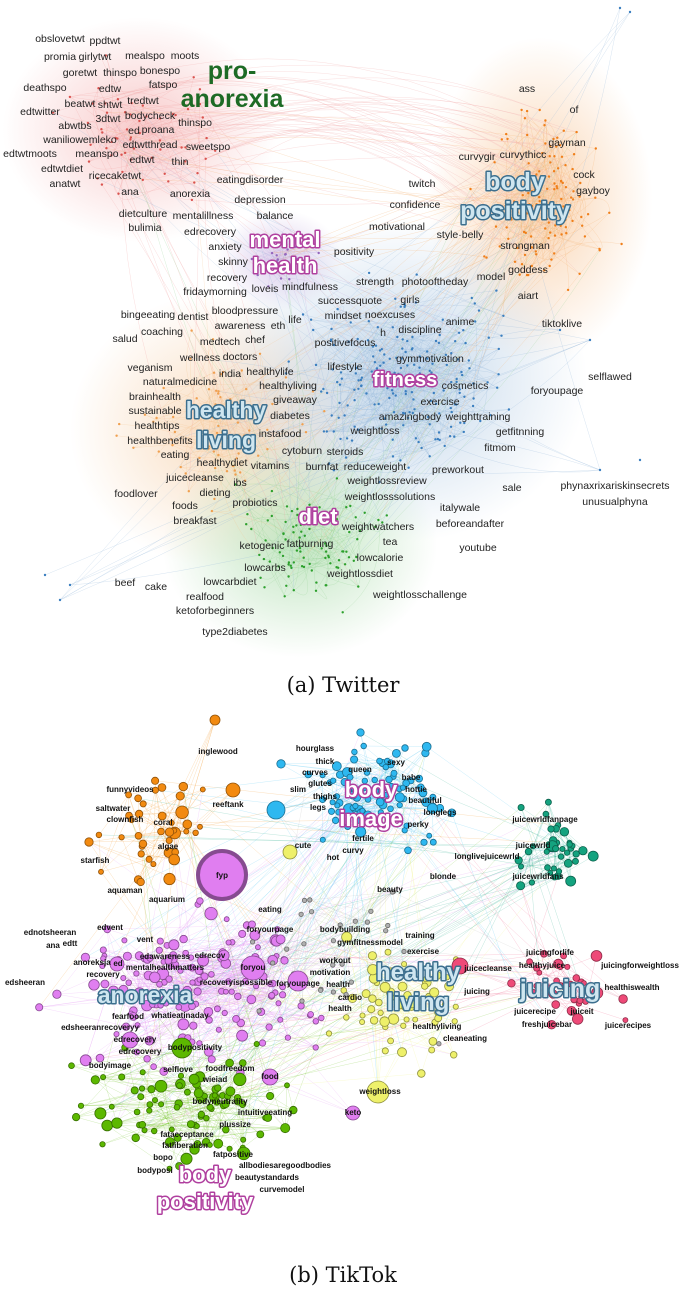 This screenshot has width=686, height=1290. What do you see at coordinates (110, 1065) in the screenshot?
I see `hashtag-label: bodyimage` at bounding box center [110, 1065].